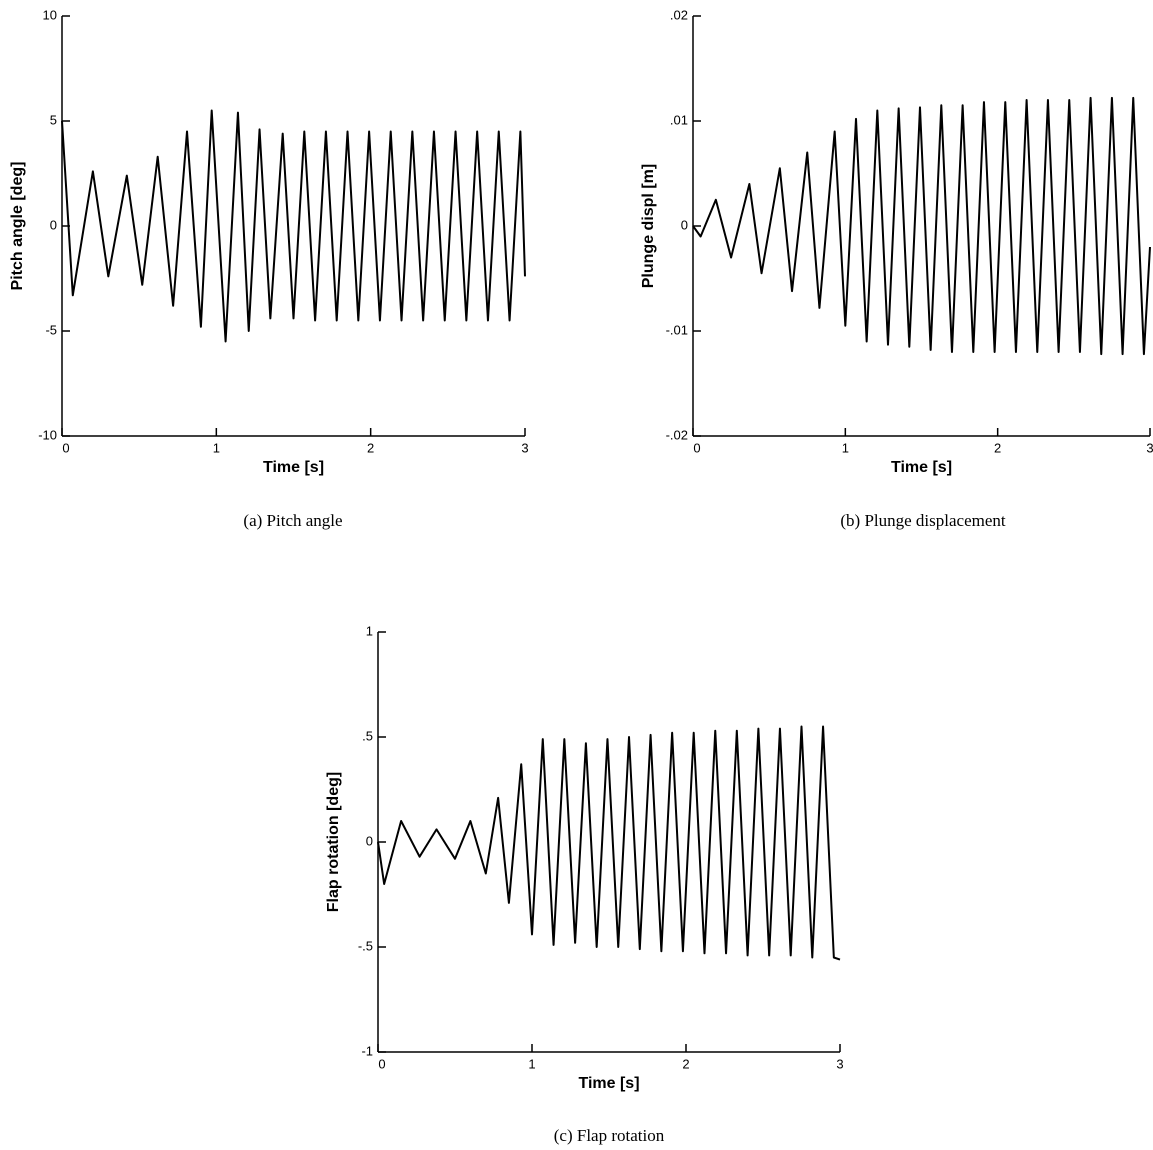  What do you see at coordinates (292, 520) in the screenshot?
I see `caption: (a) Pitch angle` at bounding box center [292, 520].